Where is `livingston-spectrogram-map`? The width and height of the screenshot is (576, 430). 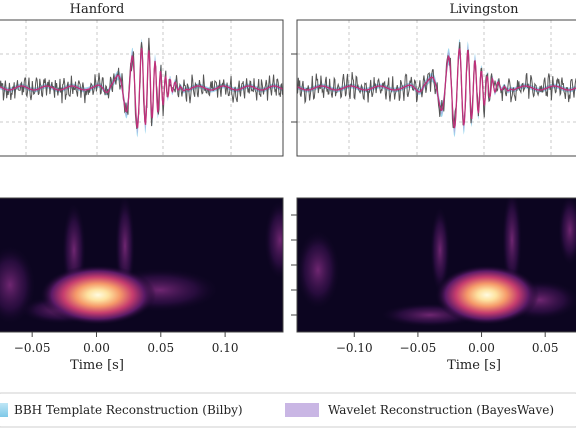
livingston-spectrogram-map is located at coordinates (436, 262).